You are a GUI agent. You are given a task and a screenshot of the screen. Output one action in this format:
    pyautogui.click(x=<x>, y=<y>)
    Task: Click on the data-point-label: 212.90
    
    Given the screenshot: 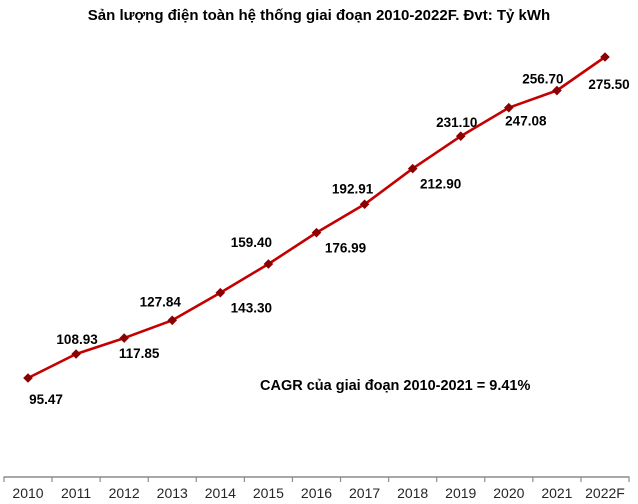 What is the action you would take?
    pyautogui.click(x=440, y=184)
    